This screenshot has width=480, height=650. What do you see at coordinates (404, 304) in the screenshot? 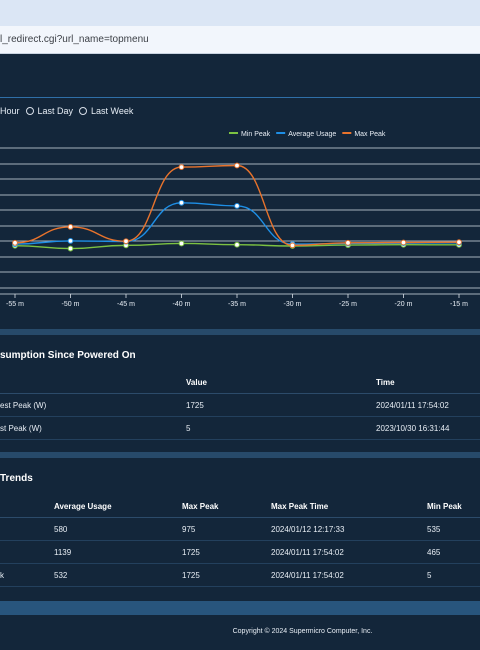
I see `x-tick-label: -20 m` at bounding box center [404, 304].